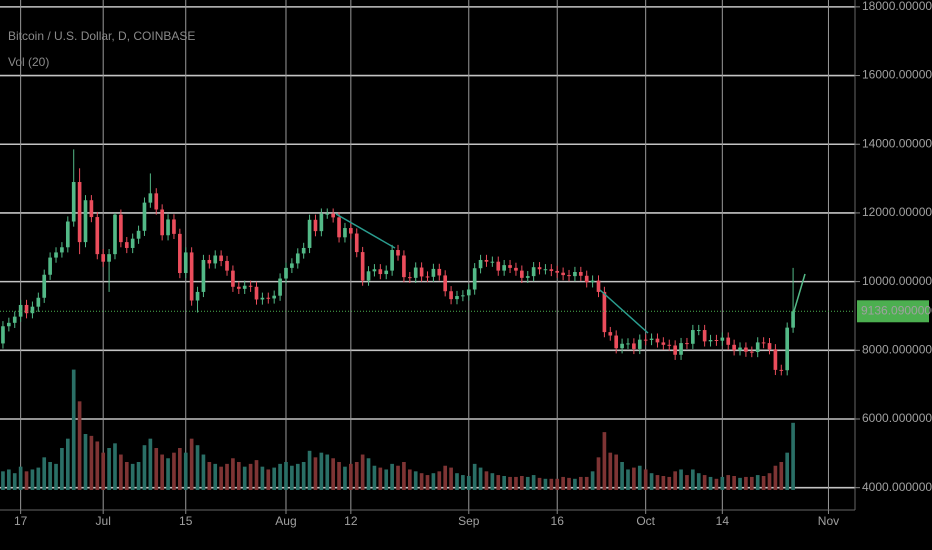  What do you see at coordinates (645, 521) in the screenshot?
I see `x-tick-label: Oct` at bounding box center [645, 521].